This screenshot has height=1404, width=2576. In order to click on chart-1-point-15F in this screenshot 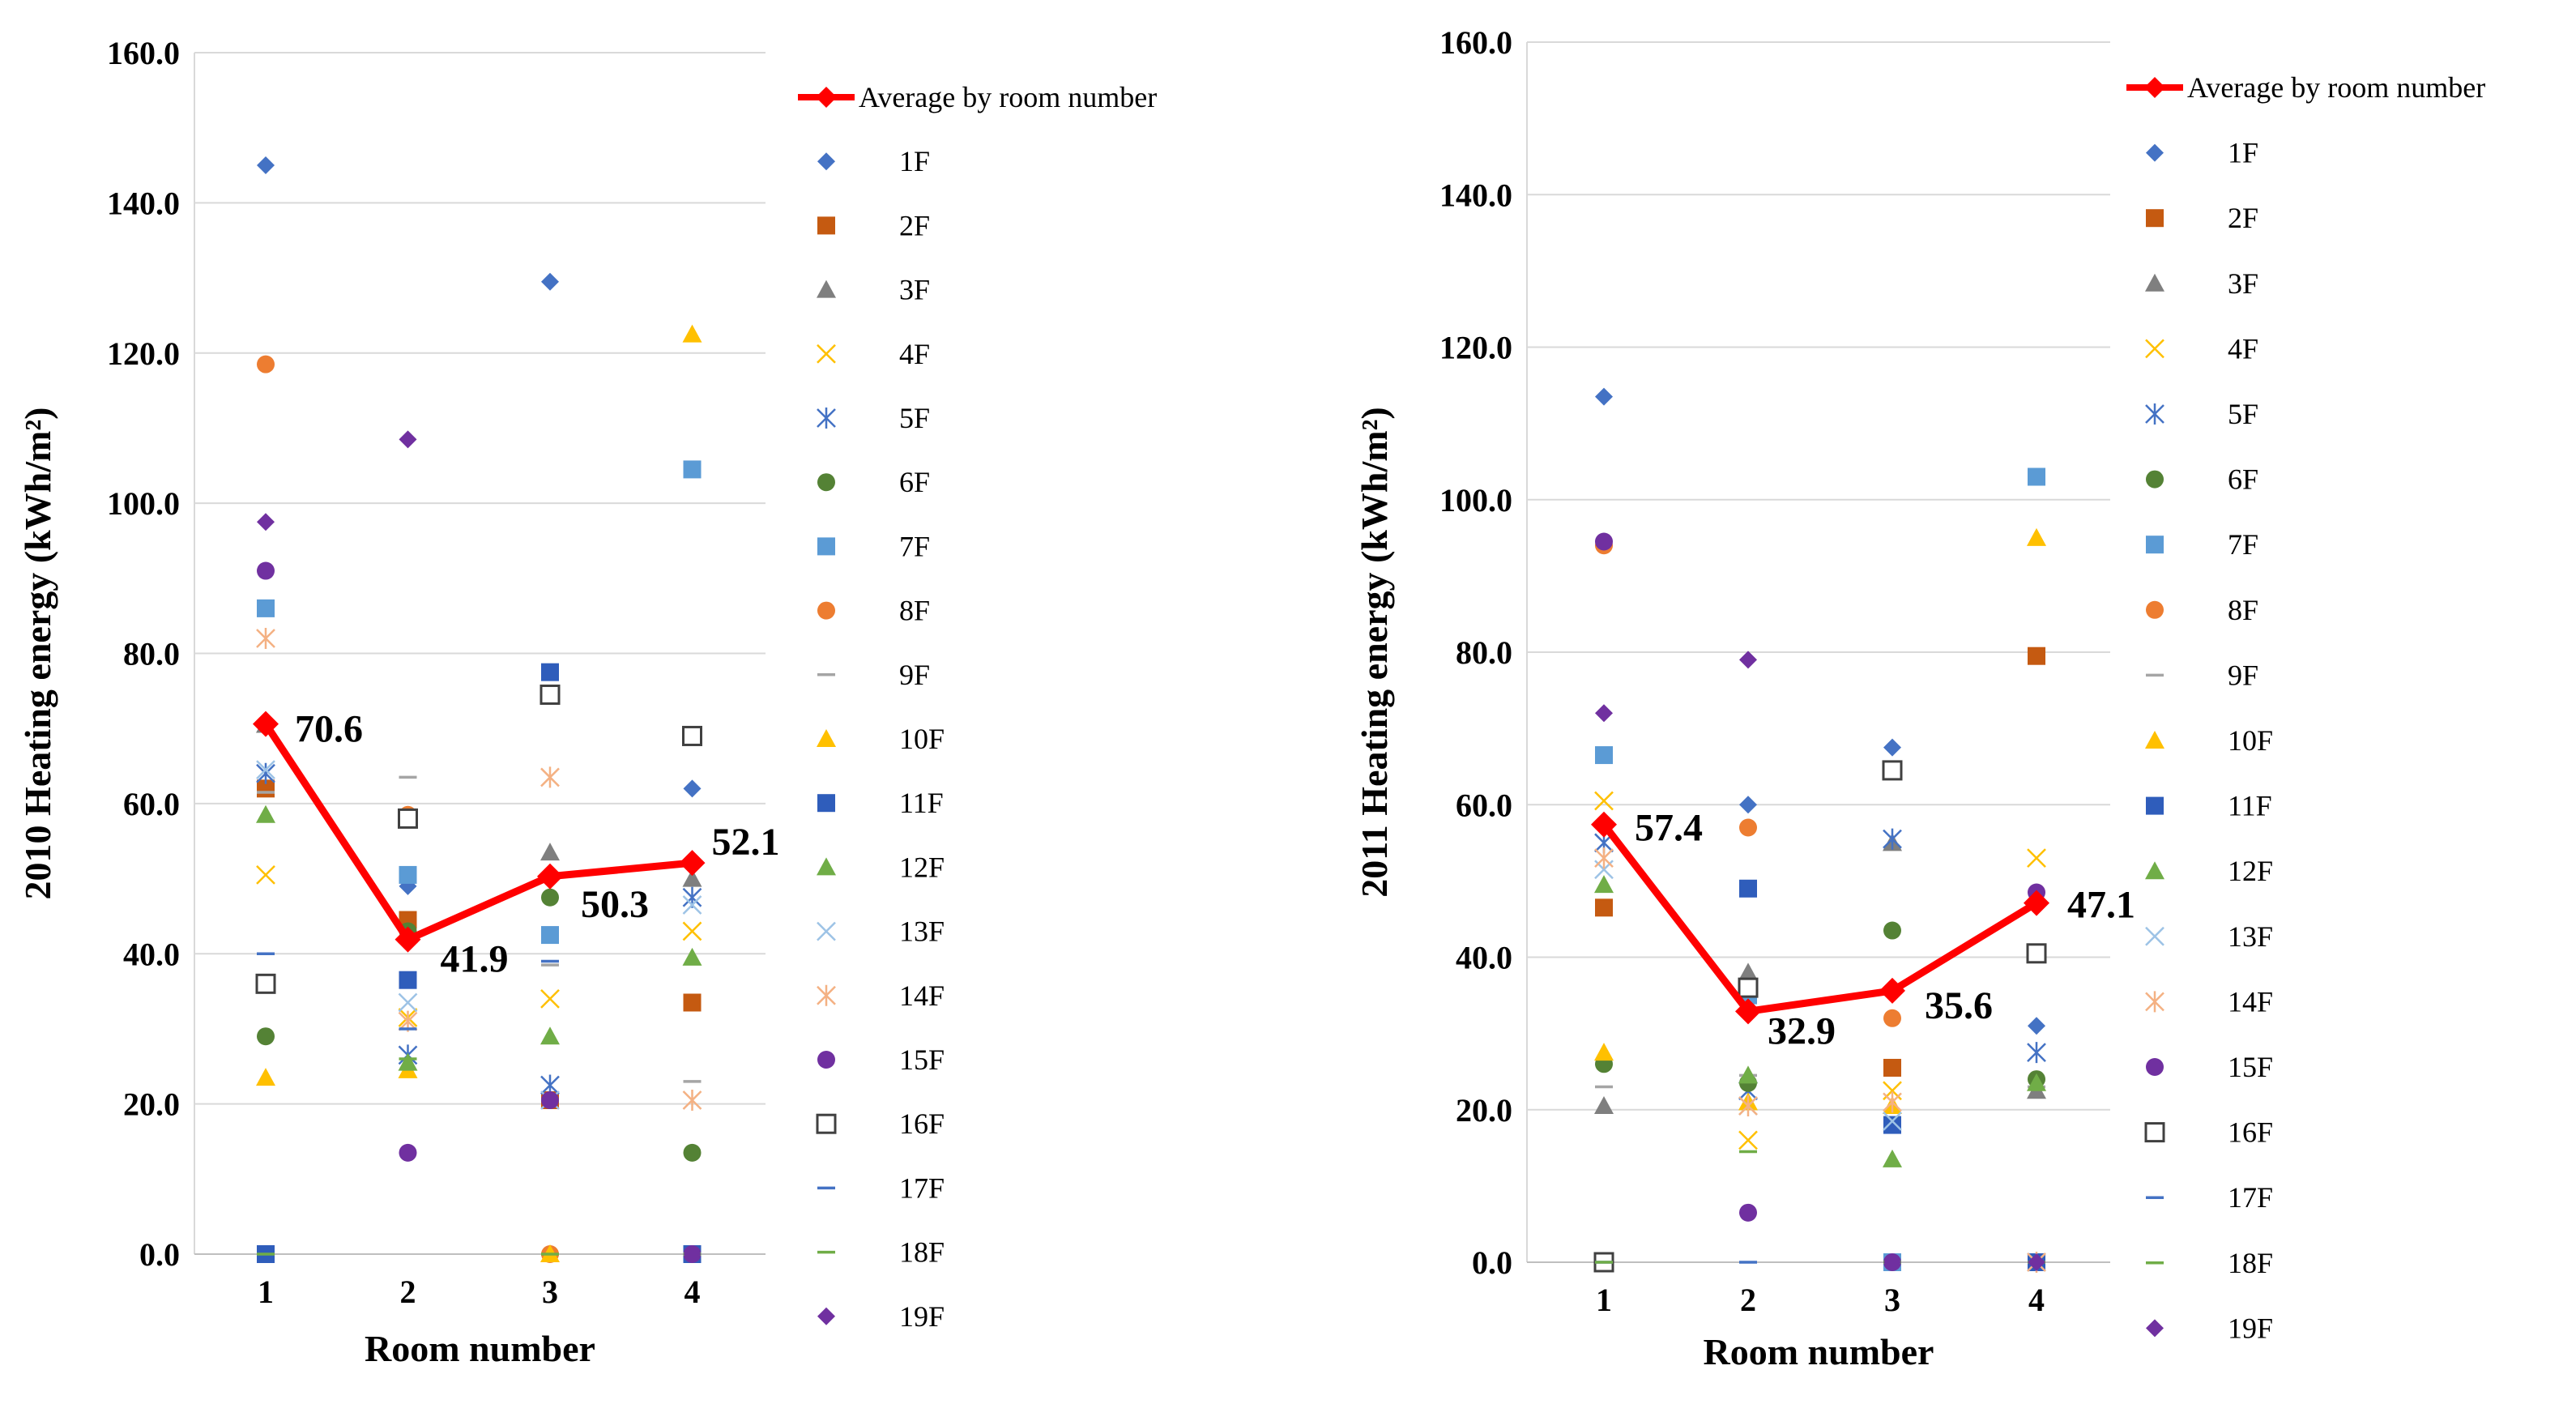, I will do `click(266, 570)`.